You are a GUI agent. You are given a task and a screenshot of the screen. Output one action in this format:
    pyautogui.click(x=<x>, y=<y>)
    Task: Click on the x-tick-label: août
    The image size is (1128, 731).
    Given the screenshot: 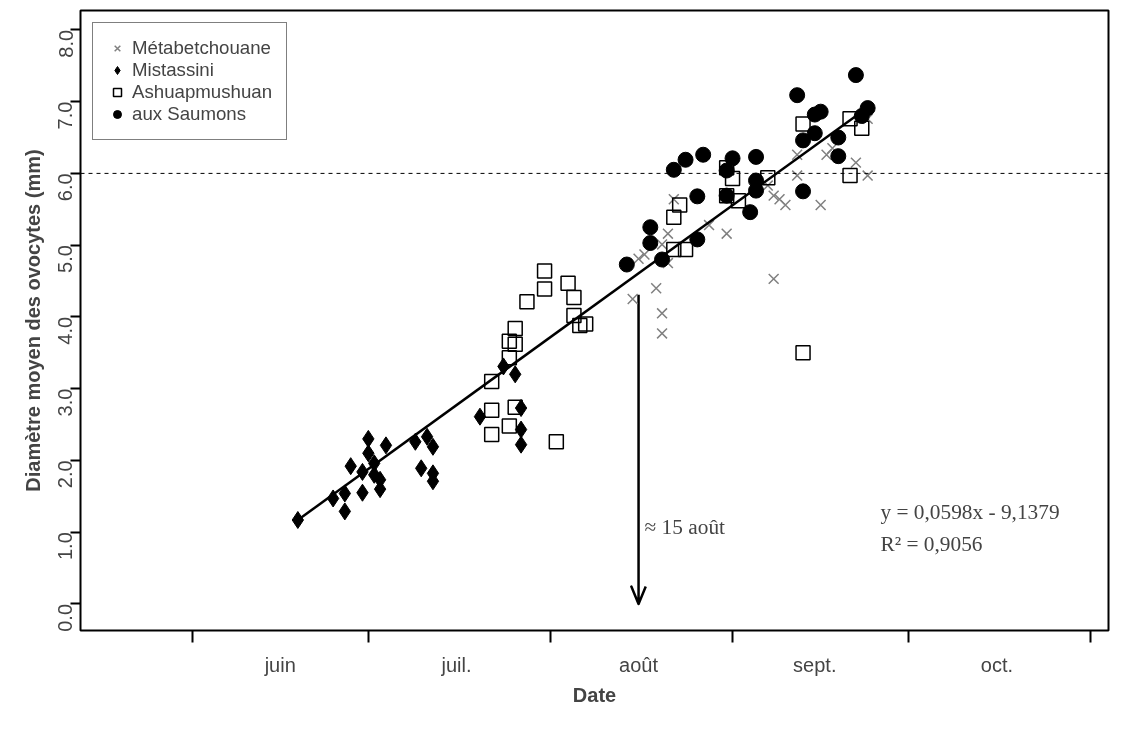 What is the action you would take?
    pyautogui.click(x=639, y=664)
    